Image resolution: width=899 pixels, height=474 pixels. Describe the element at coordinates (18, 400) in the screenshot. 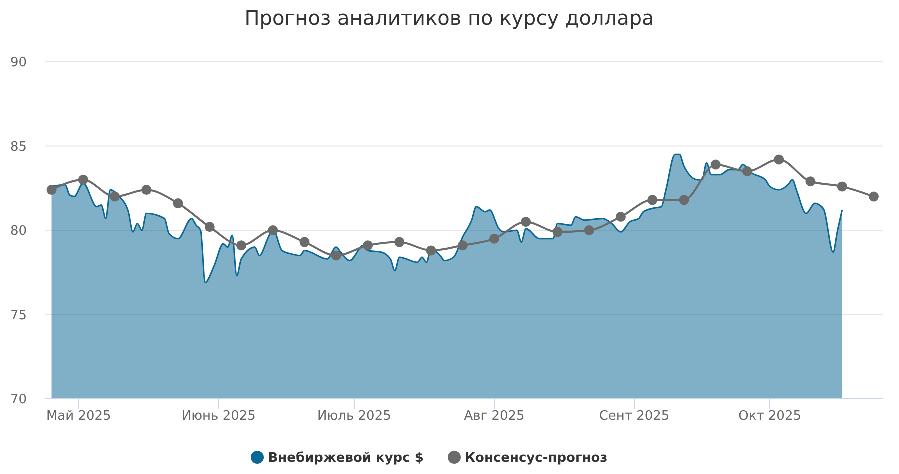

I see `y-tick-label: 70` at that location.